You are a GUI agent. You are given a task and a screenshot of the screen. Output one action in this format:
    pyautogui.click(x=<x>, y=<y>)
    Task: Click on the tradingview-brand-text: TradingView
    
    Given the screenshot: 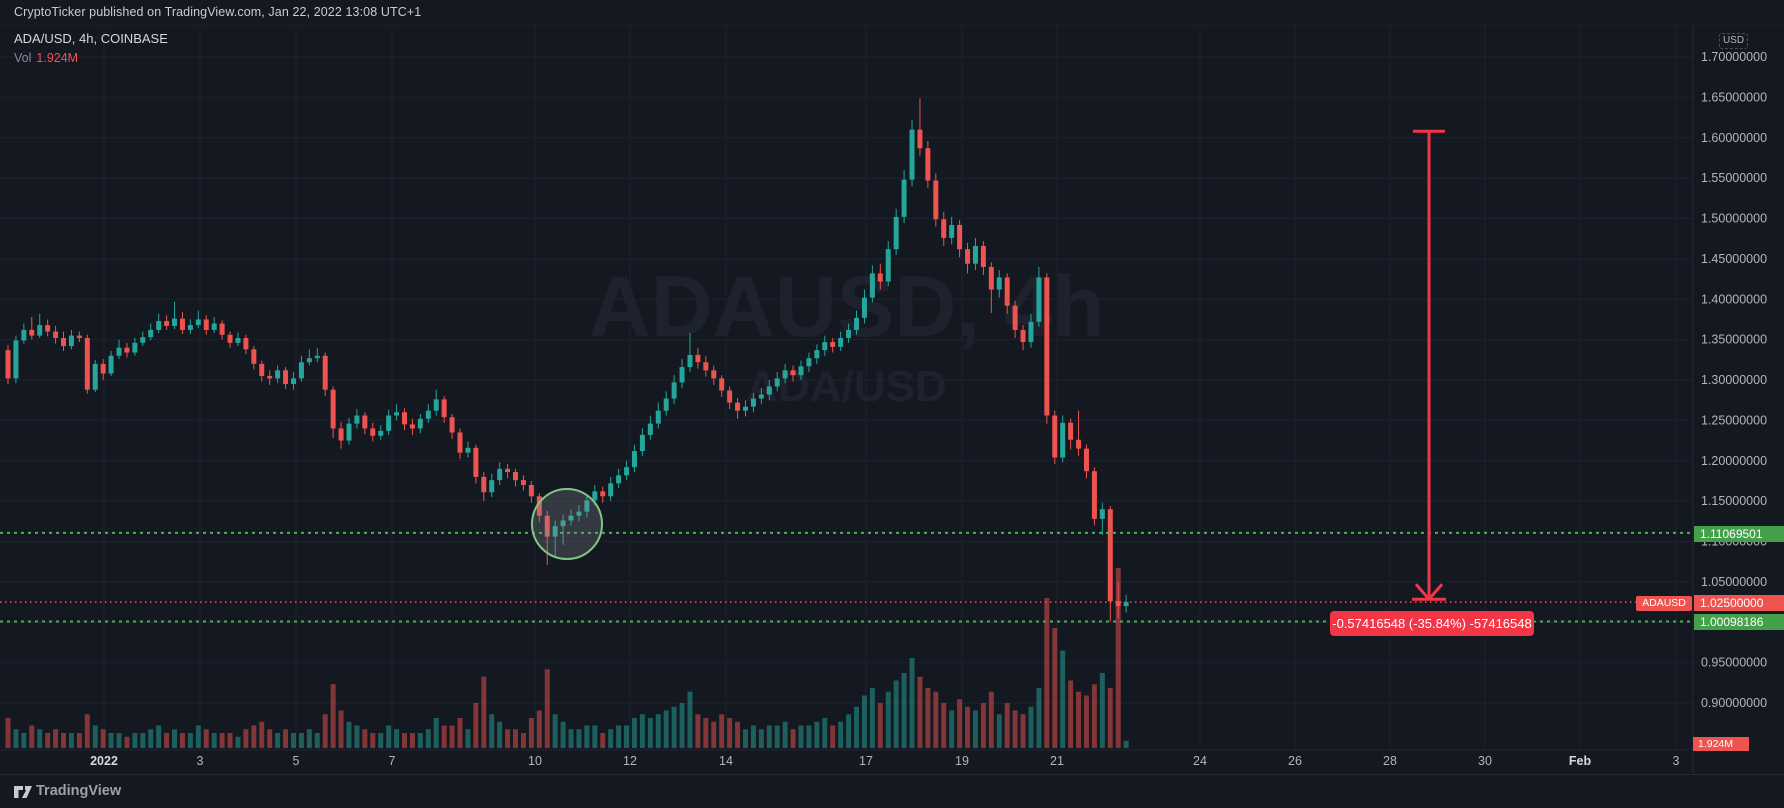 What is the action you would take?
    pyautogui.click(x=79, y=791)
    